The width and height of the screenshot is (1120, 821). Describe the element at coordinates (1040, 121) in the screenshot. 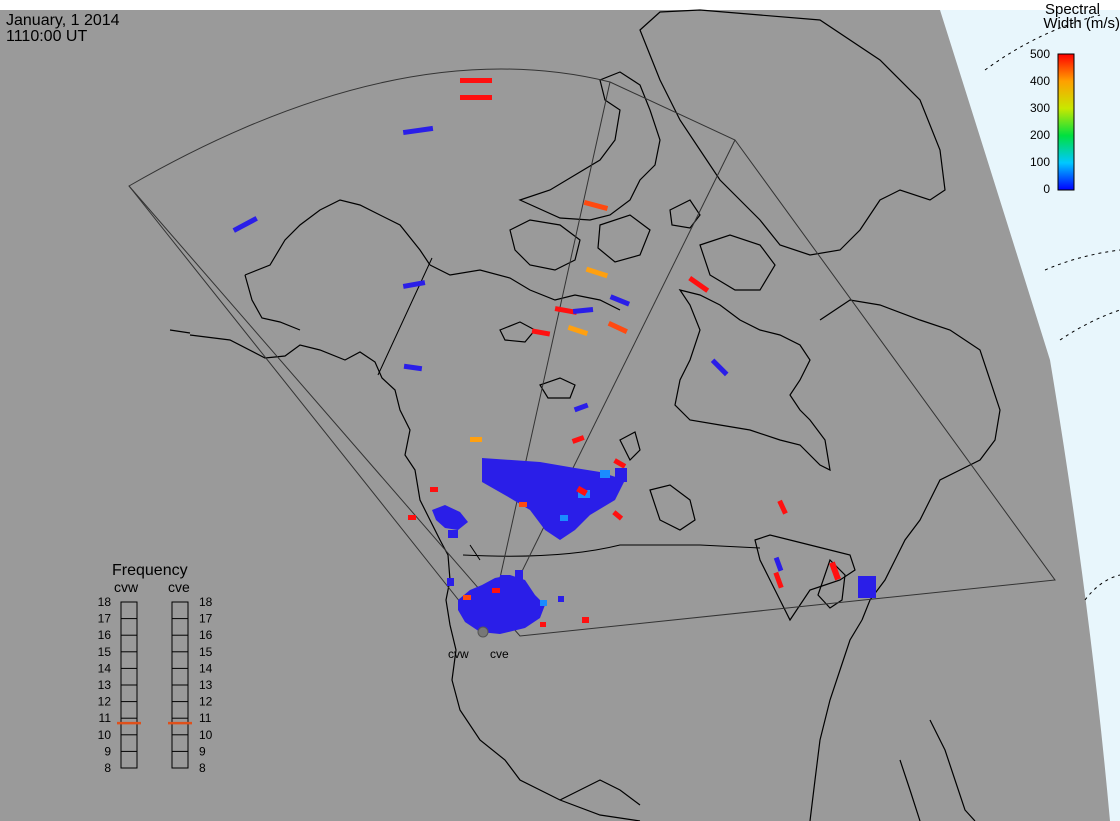

I see `colorbar-ticks: 500 400 300 200 100 0` at that location.